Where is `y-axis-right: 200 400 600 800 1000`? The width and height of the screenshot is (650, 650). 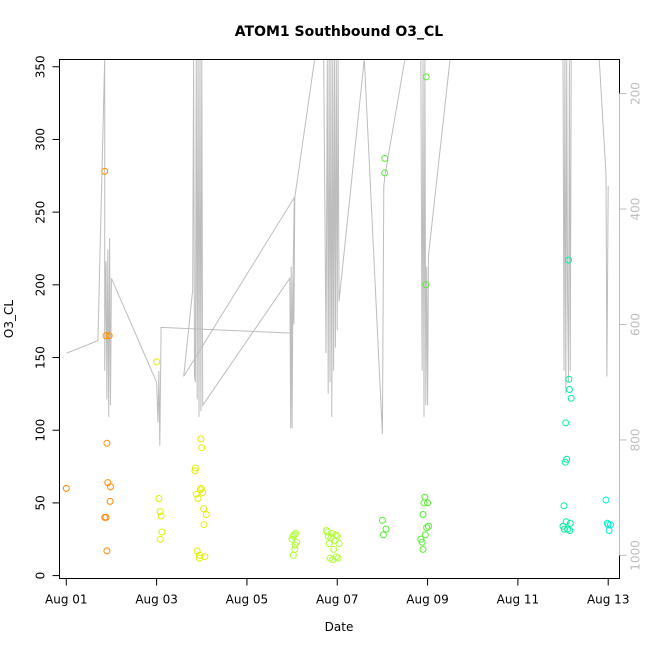 y-axis-right: 200 400 600 800 1000 is located at coordinates (631, 326).